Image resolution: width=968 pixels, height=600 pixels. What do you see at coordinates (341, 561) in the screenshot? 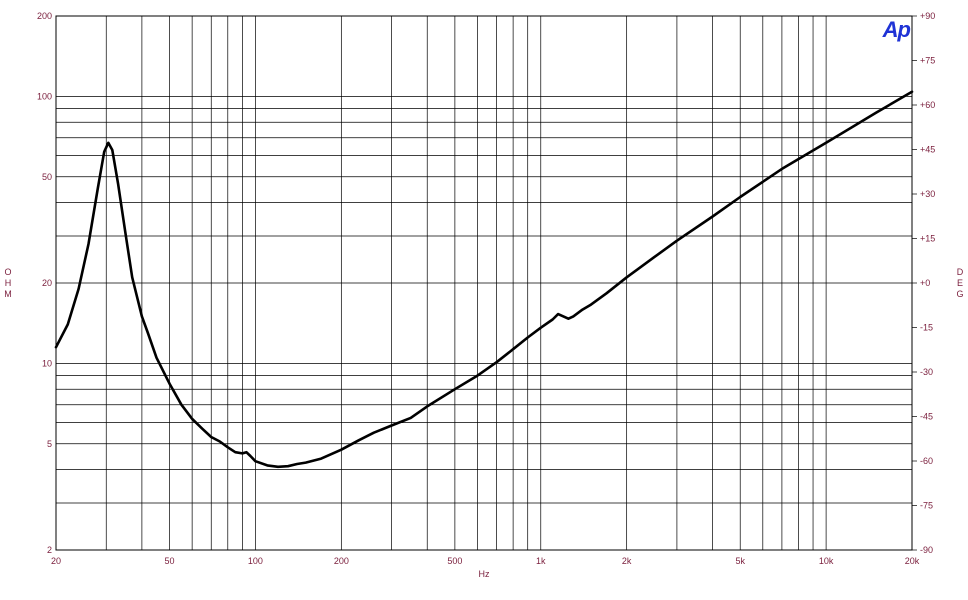
I see `x-tick-label: 200` at bounding box center [341, 561].